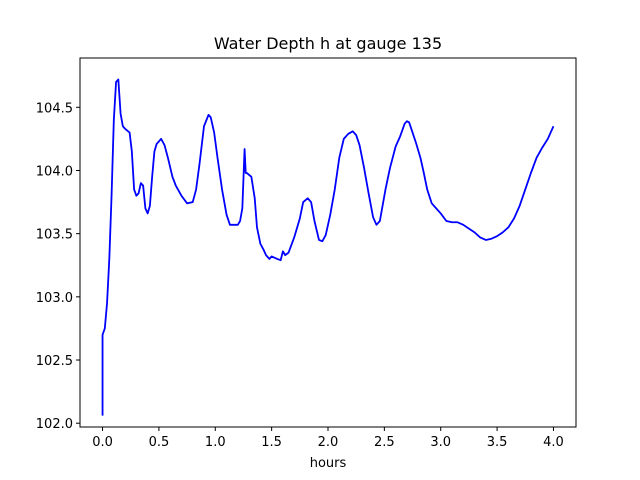 This screenshot has width=640, height=480. Describe the element at coordinates (54, 361) in the screenshot. I see `y-tick-label: 102.5` at that location.